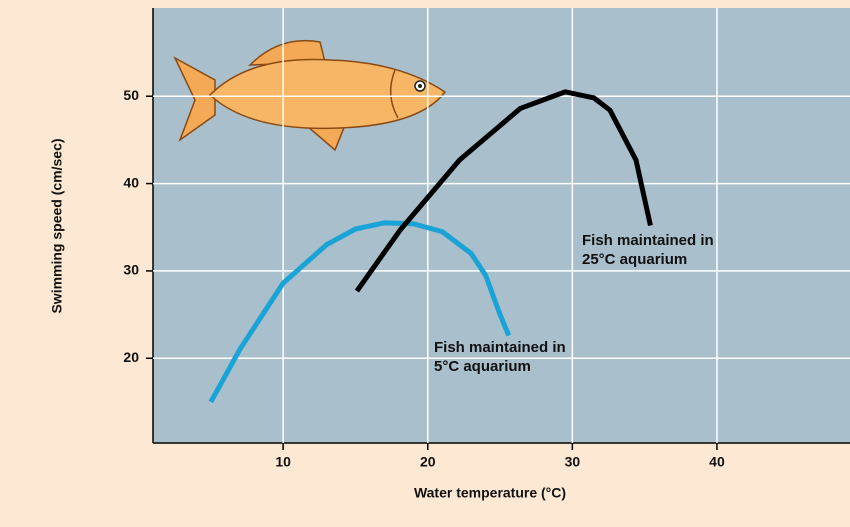 This screenshot has height=527, width=850. What do you see at coordinates (482, 366) in the screenshot?
I see `annotation: 5°C aquarium` at bounding box center [482, 366].